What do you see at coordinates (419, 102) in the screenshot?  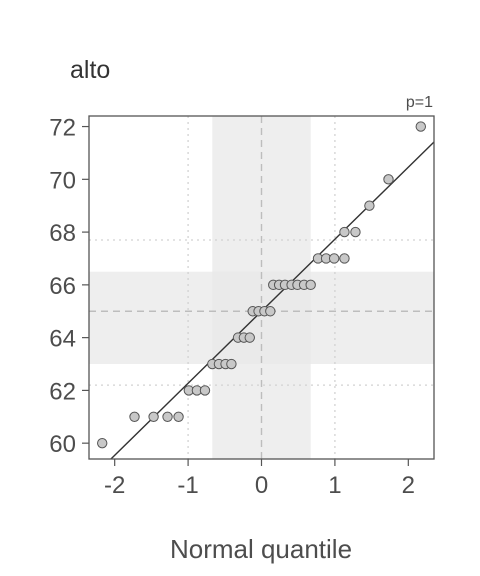 I see `p-value-annotation: p=1` at bounding box center [419, 102].